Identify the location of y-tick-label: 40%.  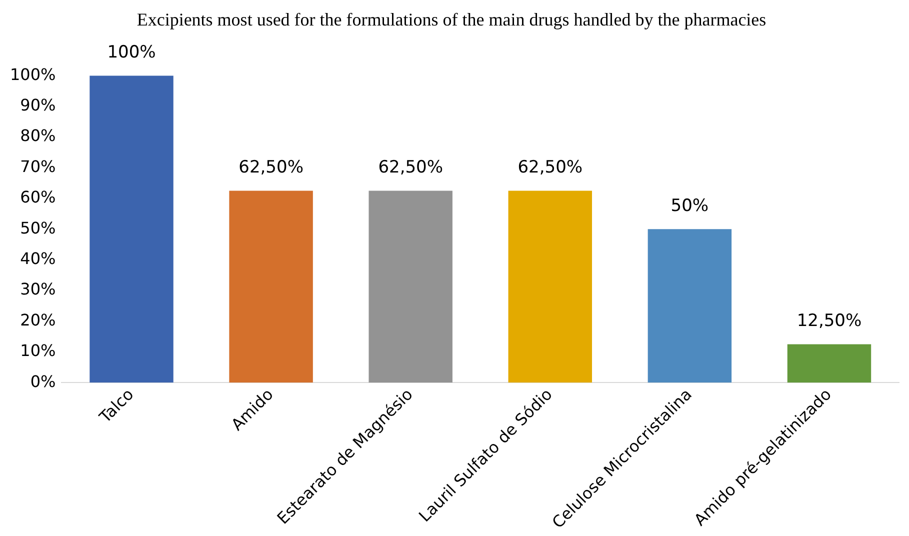
(38, 258).